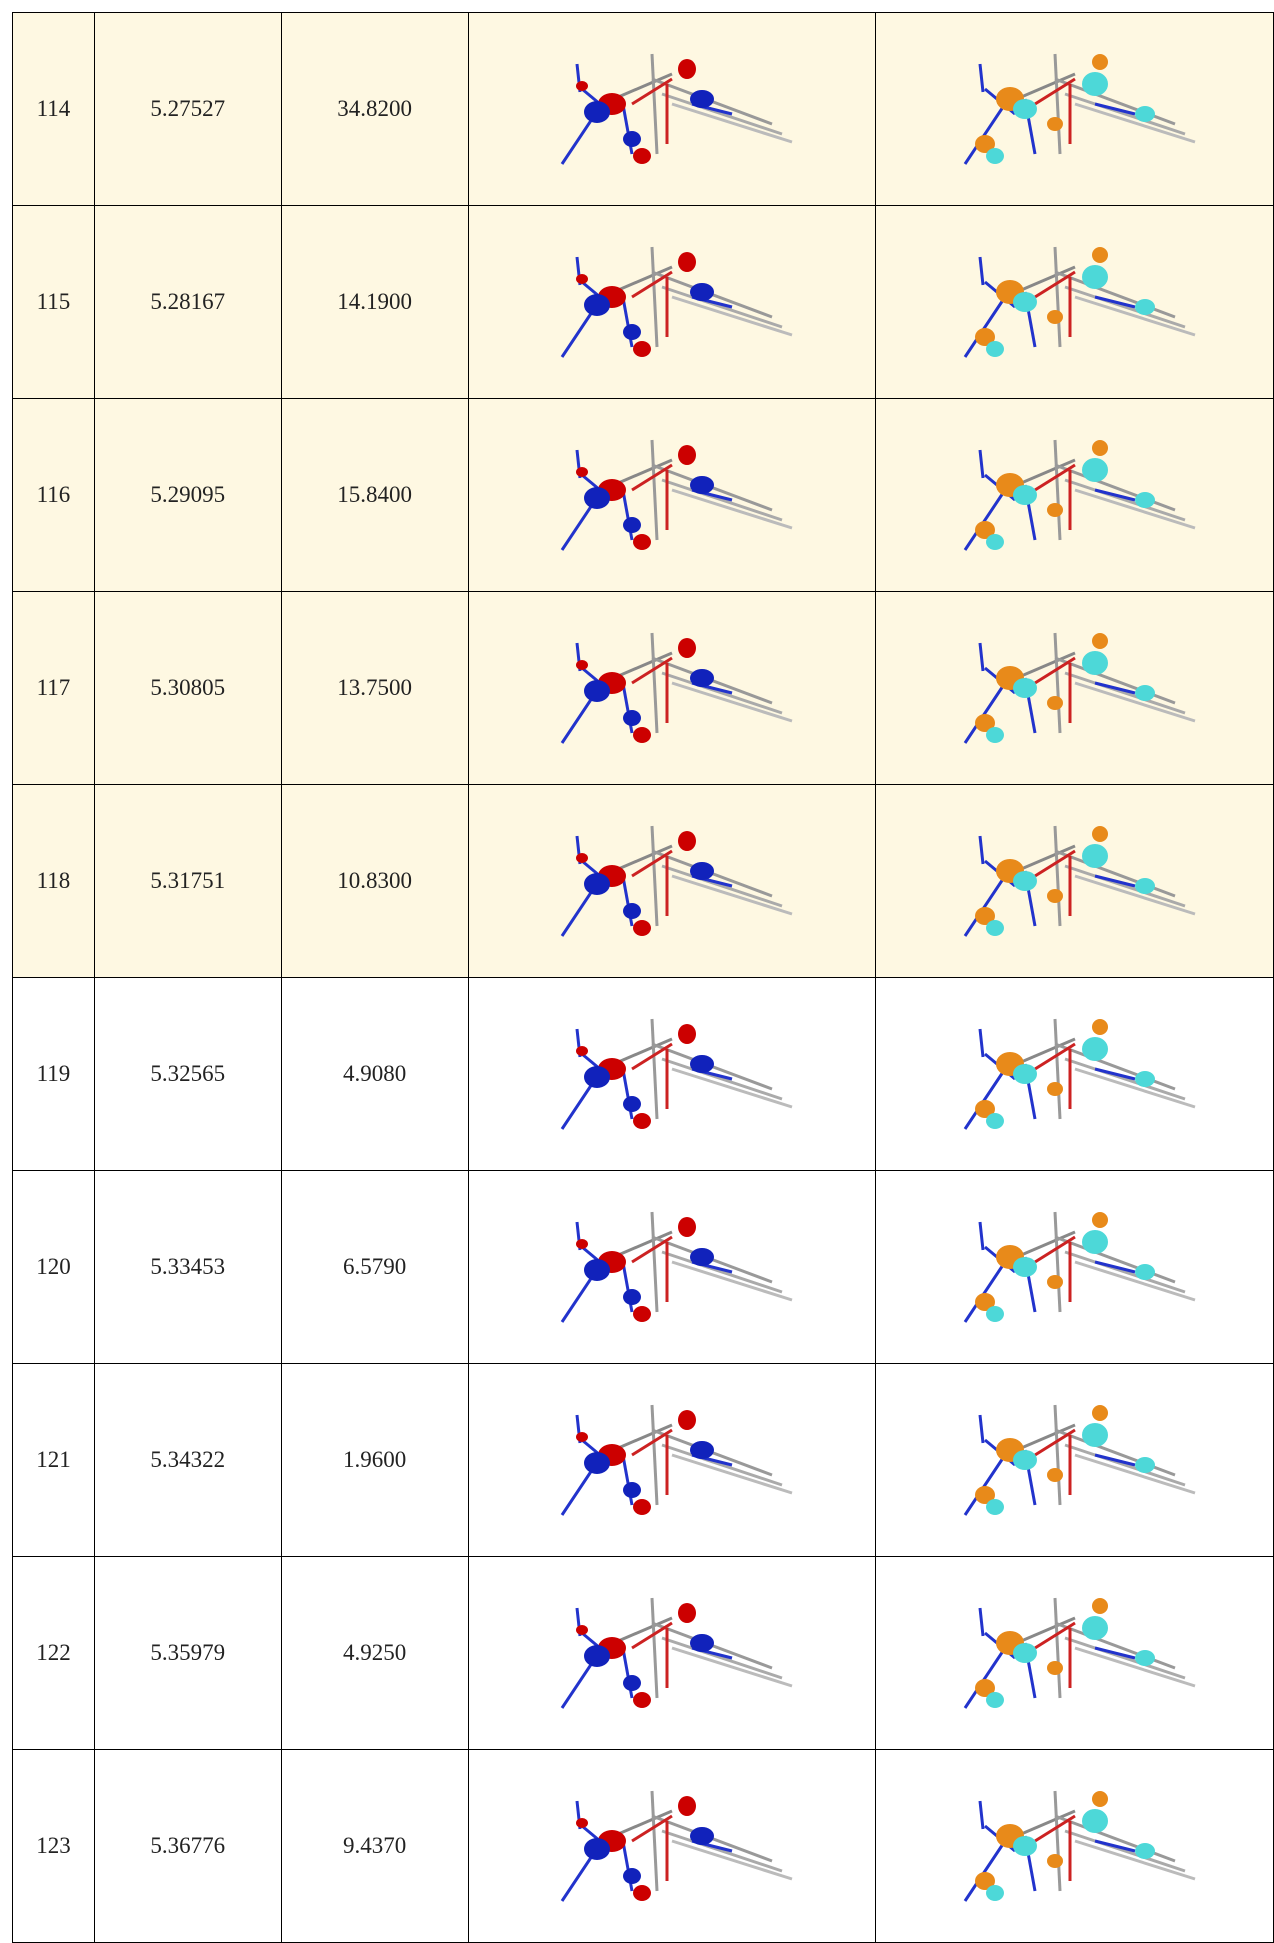 This screenshot has width=1274, height=1943. I want to click on strength: 34.8200, so click(374, 109).